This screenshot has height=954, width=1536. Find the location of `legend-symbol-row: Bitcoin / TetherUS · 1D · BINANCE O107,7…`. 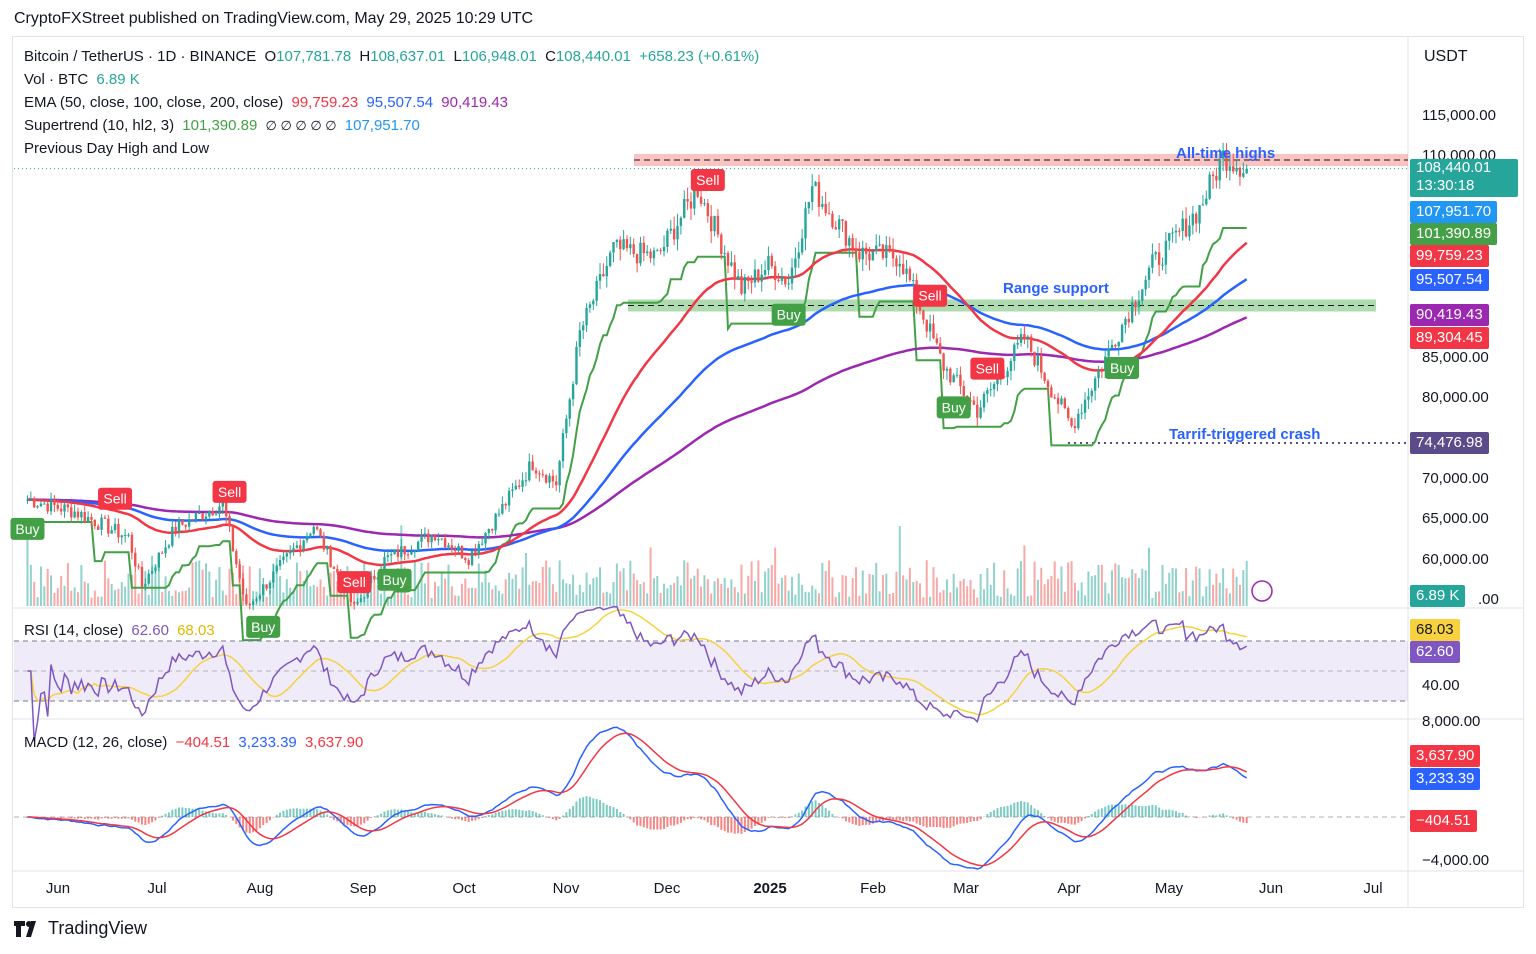

legend-symbol-row: Bitcoin / TetherUS · 1D · BINANCE O107,7… is located at coordinates (393, 56).